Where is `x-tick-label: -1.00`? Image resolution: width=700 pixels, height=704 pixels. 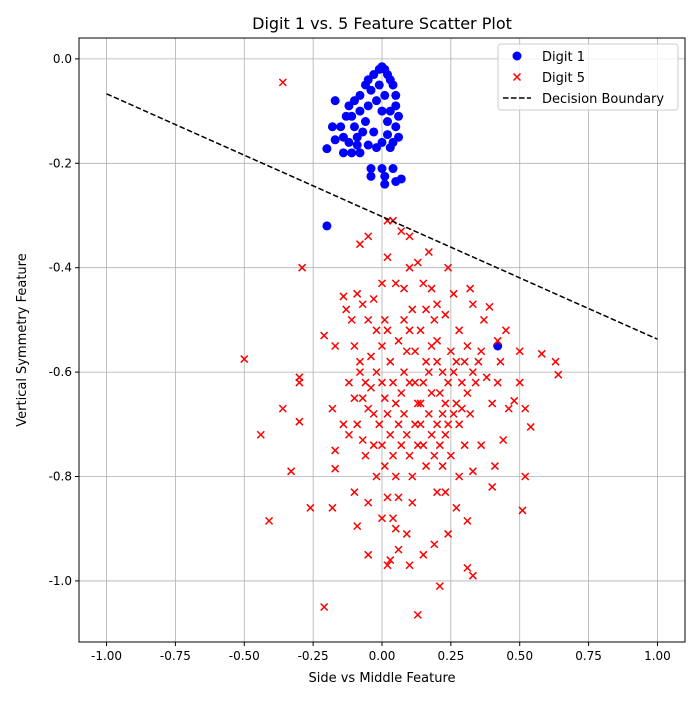 x-tick-label: -1.00 is located at coordinates (106, 656).